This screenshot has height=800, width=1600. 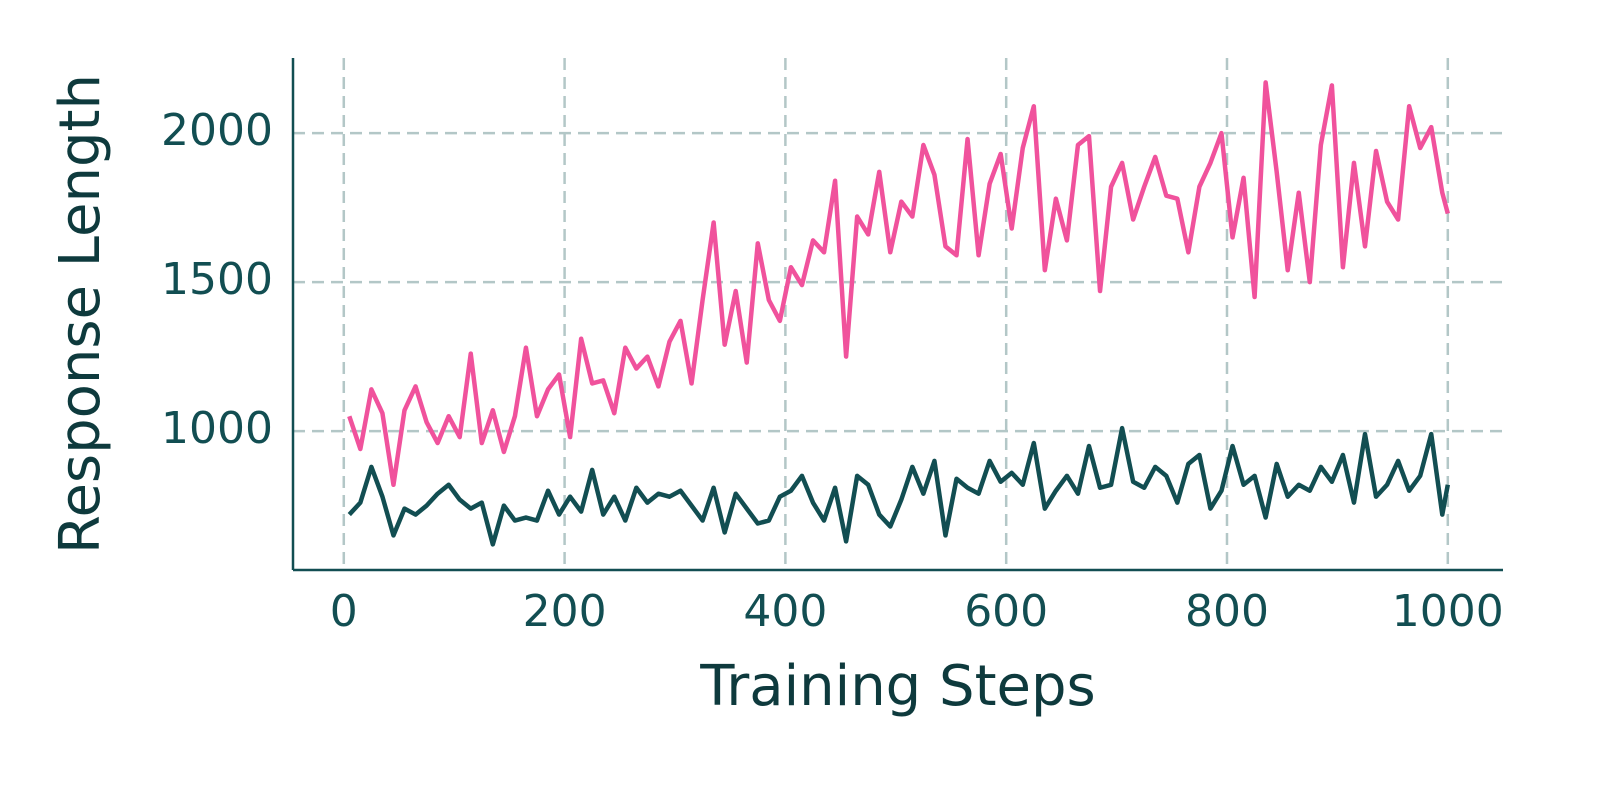 What do you see at coordinates (217, 428) in the screenshot?
I see `y-tick-label: 1000` at bounding box center [217, 428].